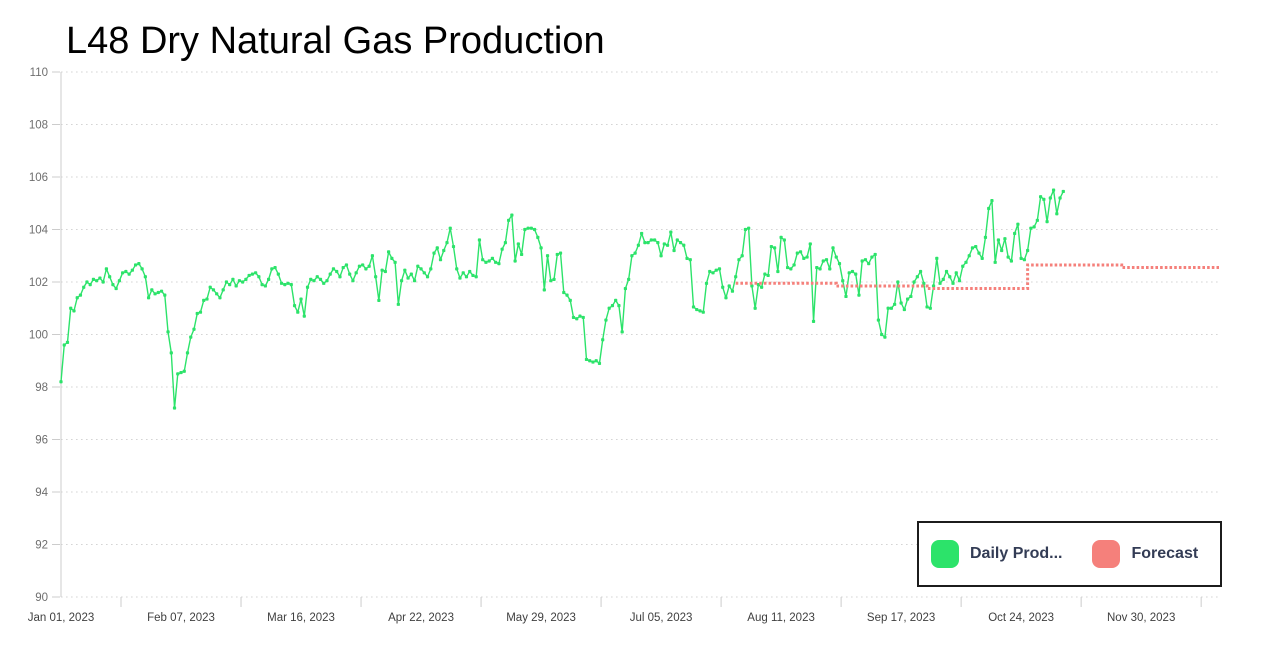 The image size is (1262, 670). I want to click on x-tick-label: Aug 11, 2023, so click(781, 618).